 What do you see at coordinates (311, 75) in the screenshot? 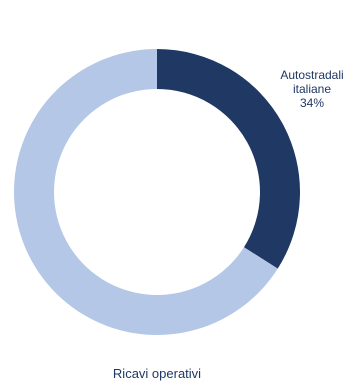
I see `slice-label-line: Autostradali` at bounding box center [311, 75].